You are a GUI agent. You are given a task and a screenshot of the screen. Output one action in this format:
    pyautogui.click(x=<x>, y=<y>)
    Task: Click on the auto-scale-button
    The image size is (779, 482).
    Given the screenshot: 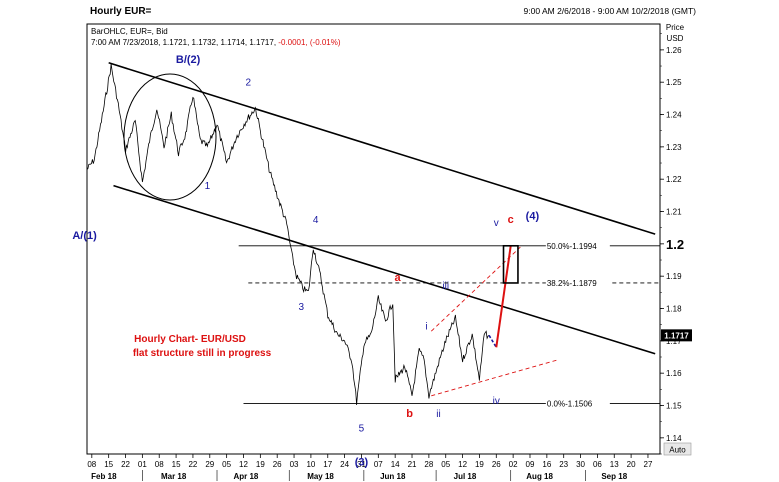 What is the action you would take?
    pyautogui.click(x=677, y=449)
    